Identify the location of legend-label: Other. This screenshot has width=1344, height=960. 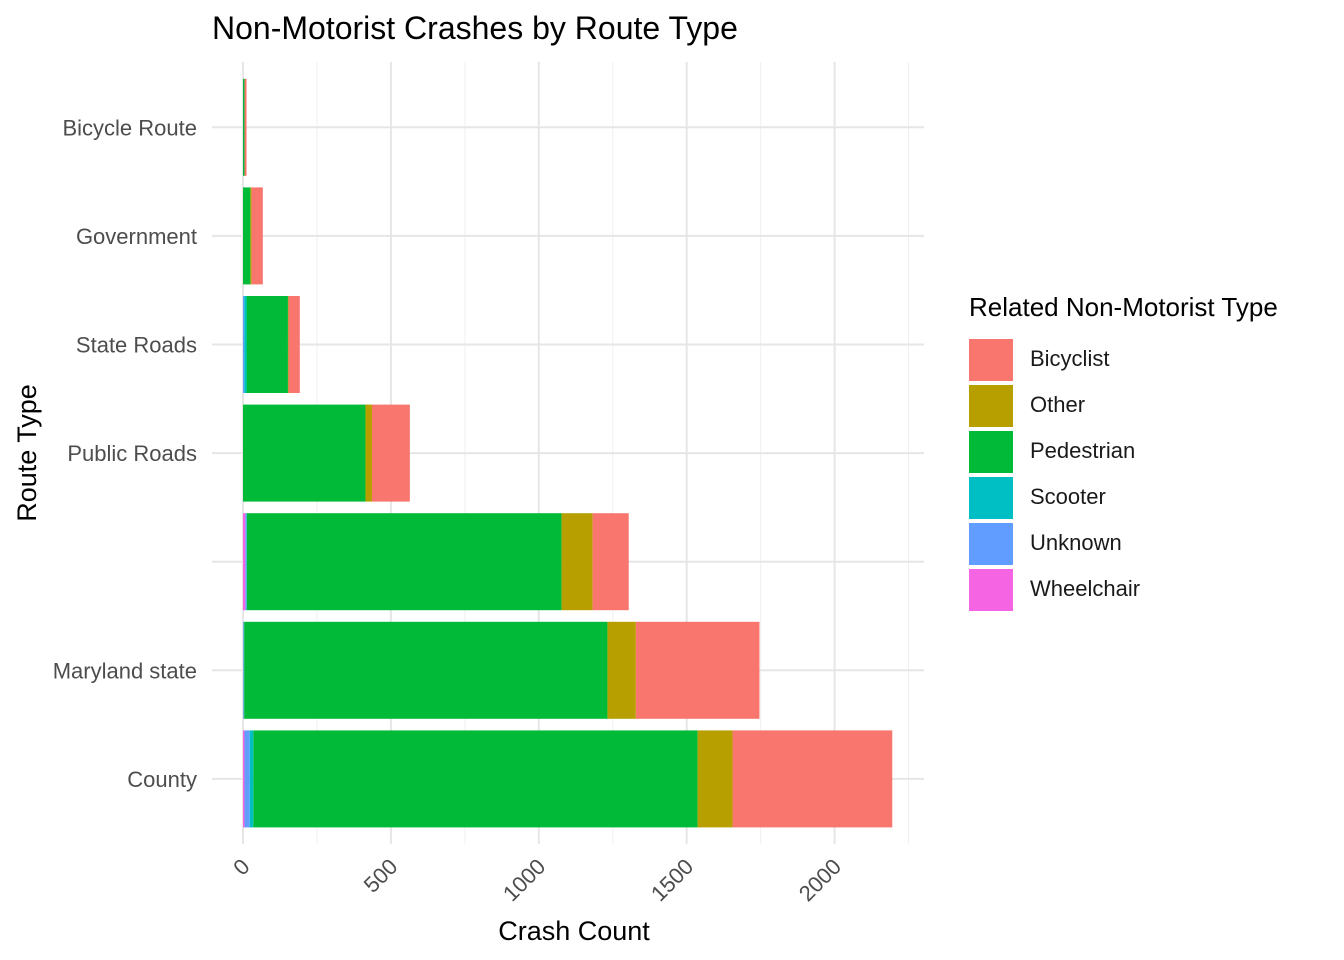
(1058, 404).